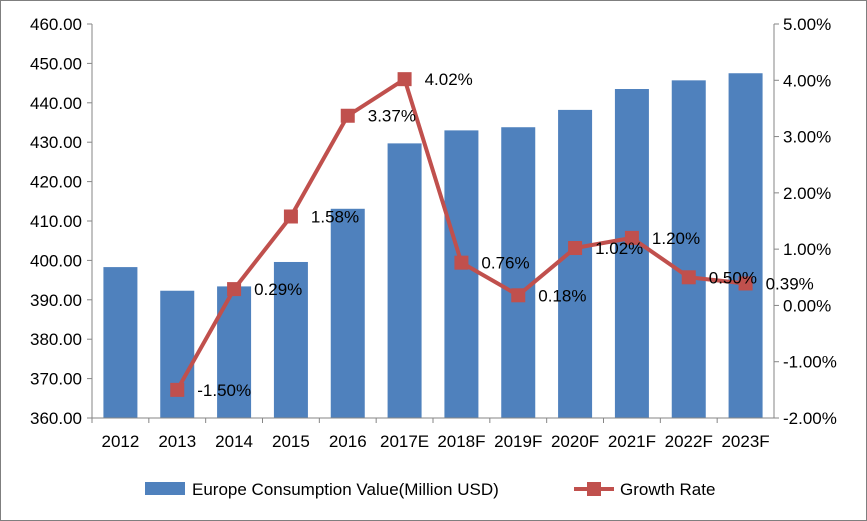 The image size is (867, 521). What do you see at coordinates (676, 238) in the screenshot?
I see `growth-data-label: 1.20%` at bounding box center [676, 238].